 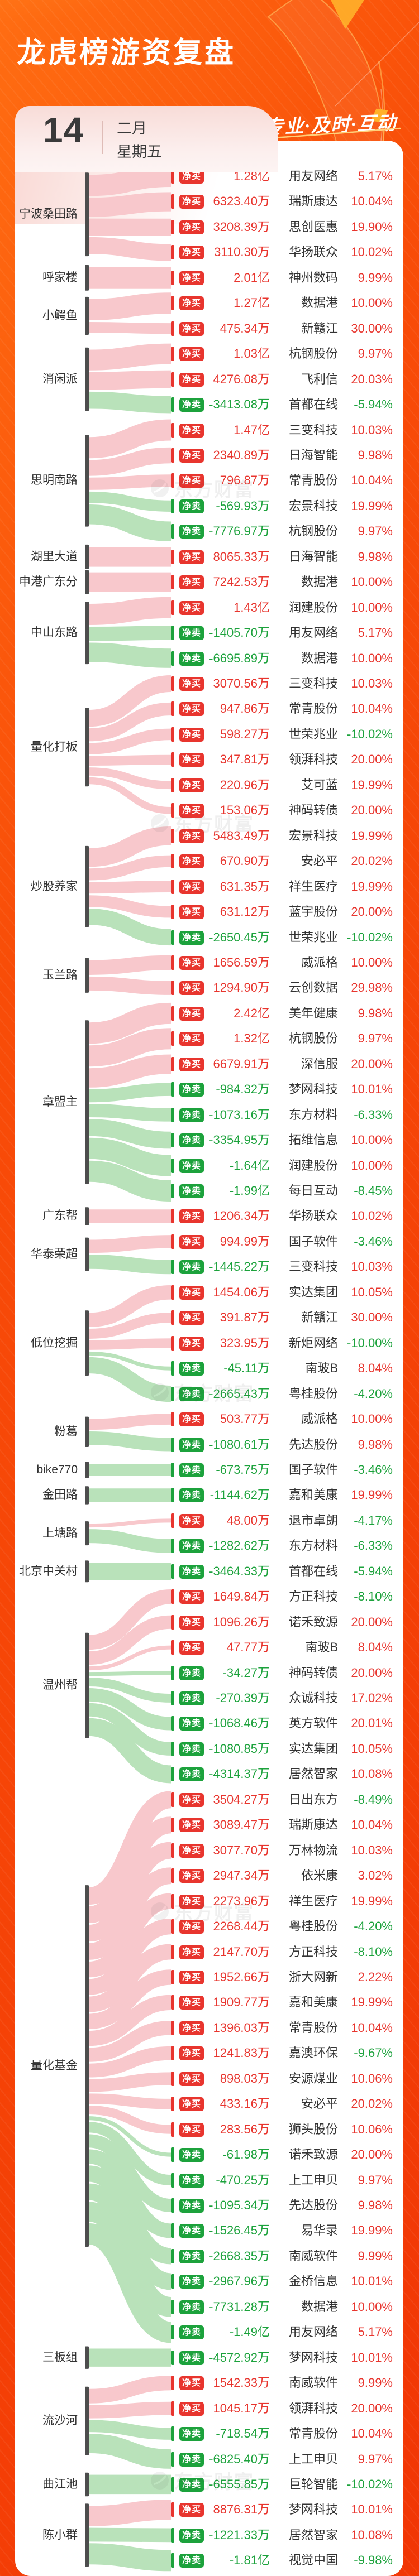 I want to click on stock-name: 视觉中国, so click(x=313, y=2560).